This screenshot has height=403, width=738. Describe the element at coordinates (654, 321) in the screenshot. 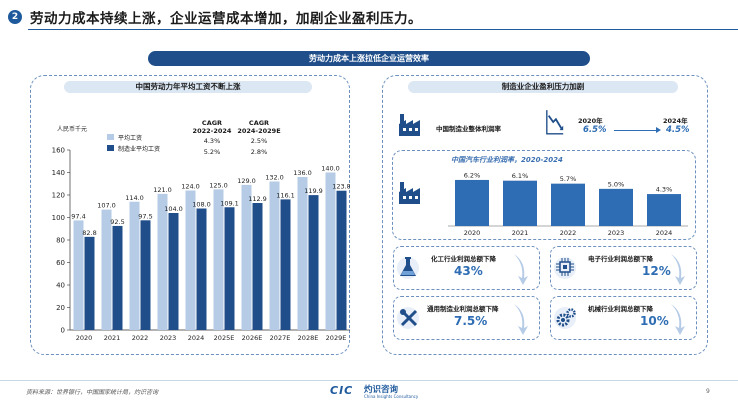

I see `stat-value-machinery: 10%` at that location.